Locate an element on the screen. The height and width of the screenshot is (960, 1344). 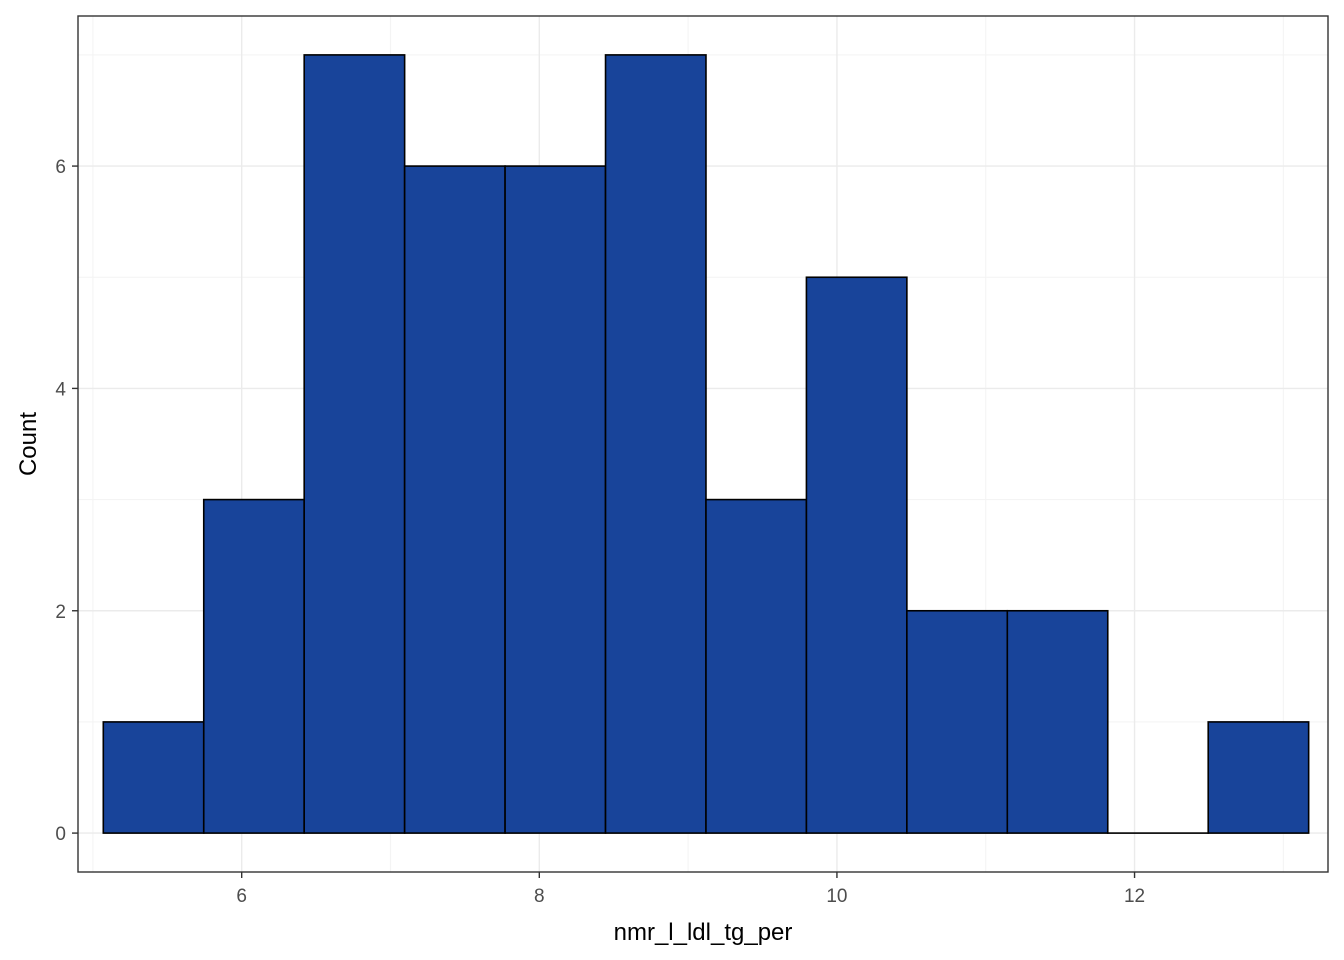
y-axis-ticks: 0 2 4 6 is located at coordinates (66, 501).